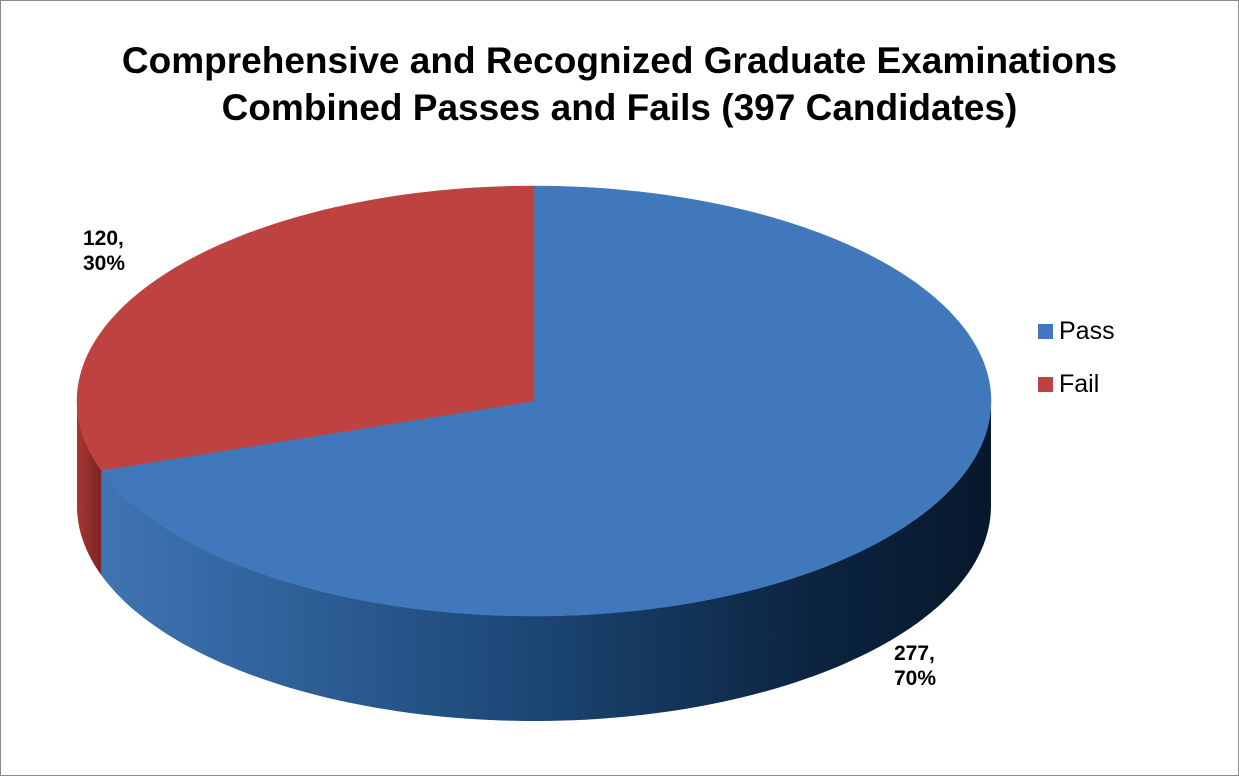  What do you see at coordinates (89, 488) in the screenshot?
I see `slice-side` at bounding box center [89, 488].